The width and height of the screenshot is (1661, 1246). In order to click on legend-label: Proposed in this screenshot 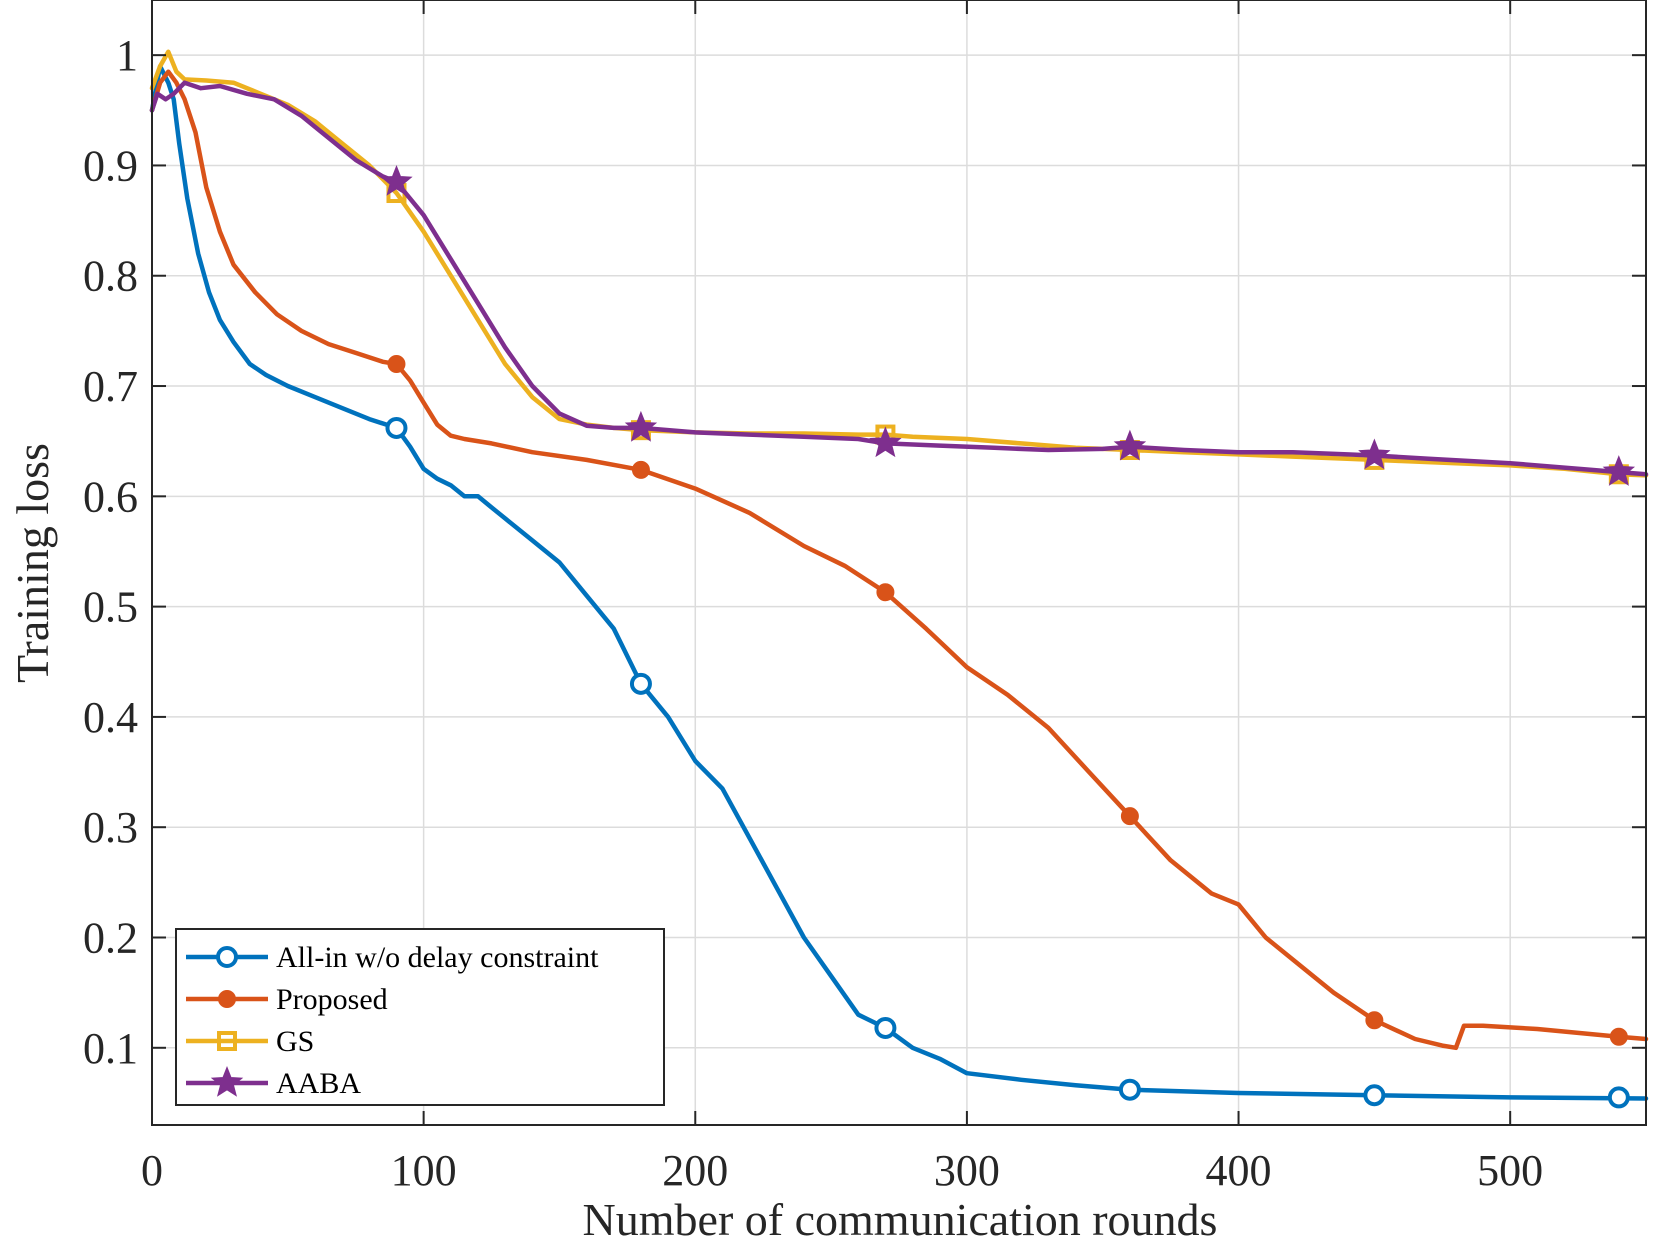, I will do `click(332, 999)`.